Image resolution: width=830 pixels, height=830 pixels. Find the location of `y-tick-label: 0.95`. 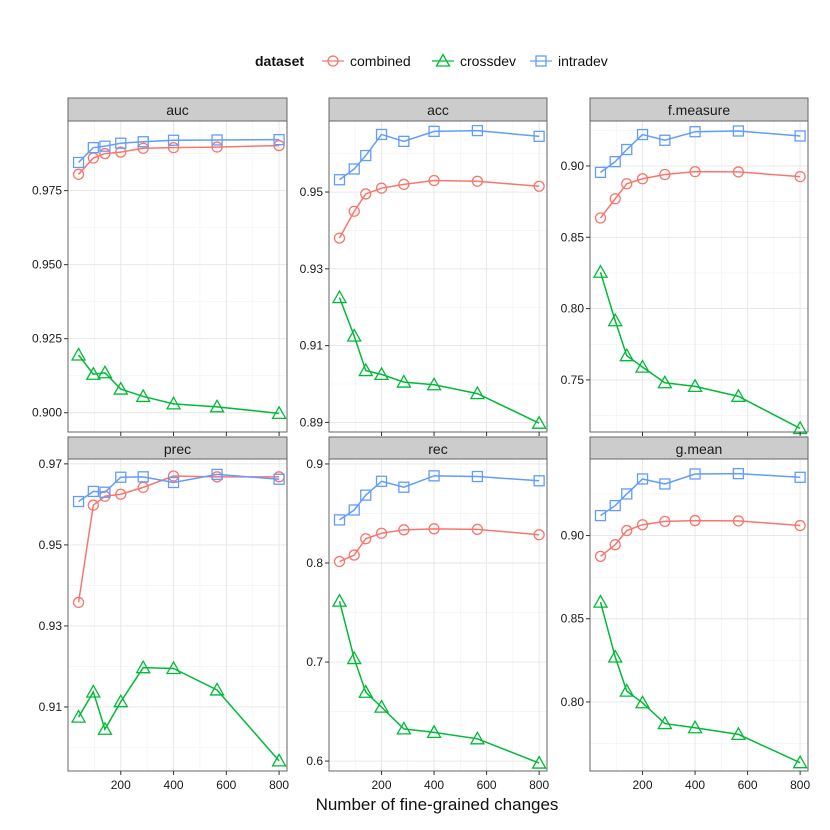

y-tick-label: 0.95 is located at coordinates (51, 545).